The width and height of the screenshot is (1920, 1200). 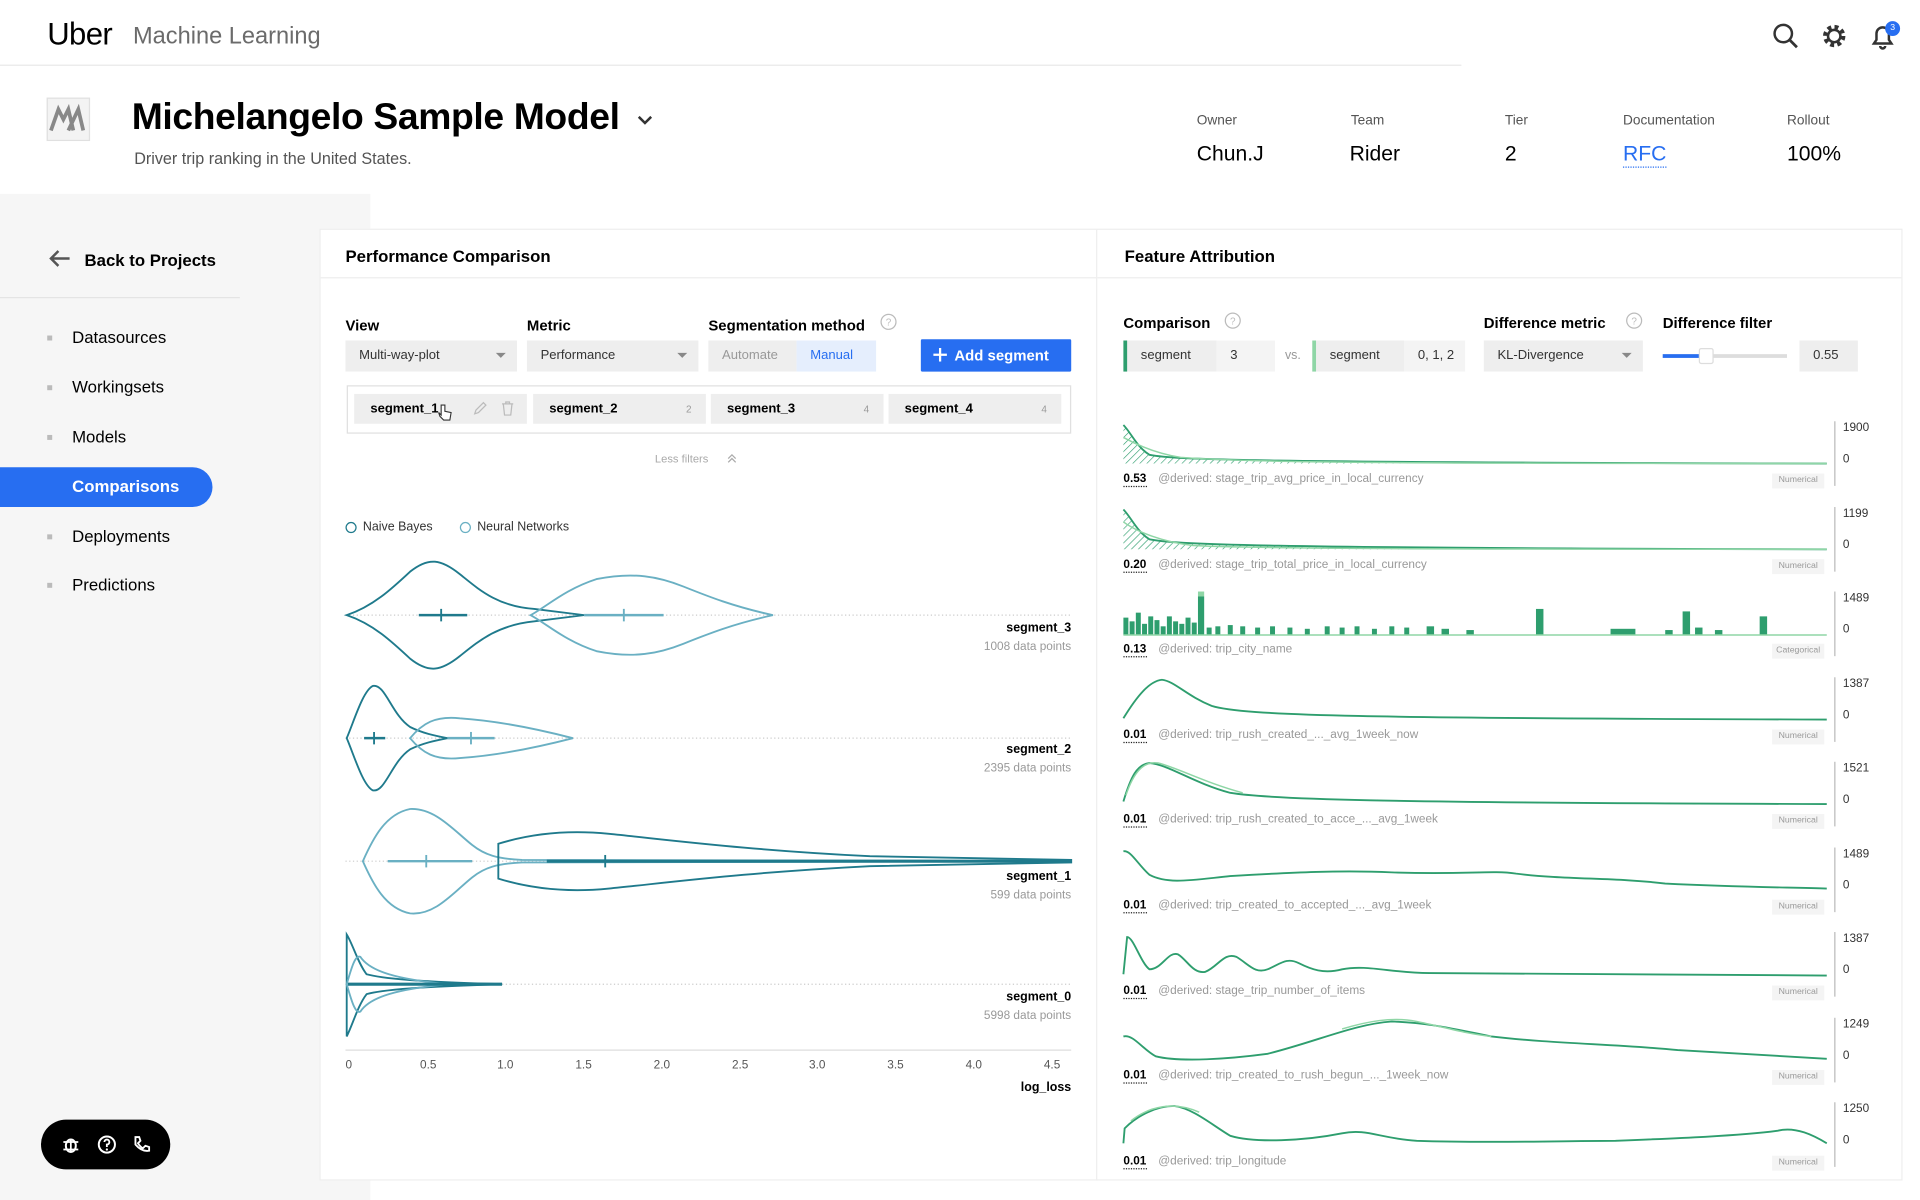 I want to click on x-tick-label: 1.5, so click(x=583, y=1065).